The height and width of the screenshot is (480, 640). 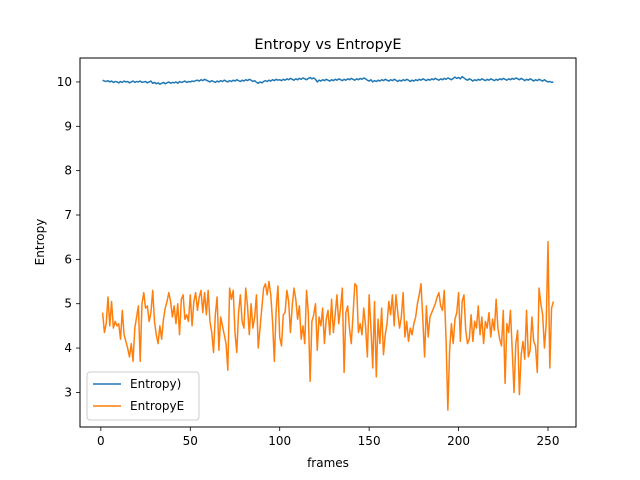 I want to click on x-tick-label: 200, so click(x=458, y=441).